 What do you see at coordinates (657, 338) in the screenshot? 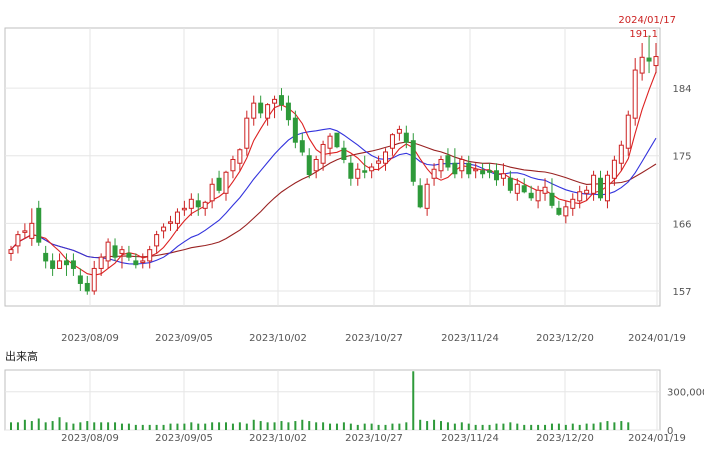
I see `price-x-tick-label: 2024/01/19` at bounding box center [657, 338].